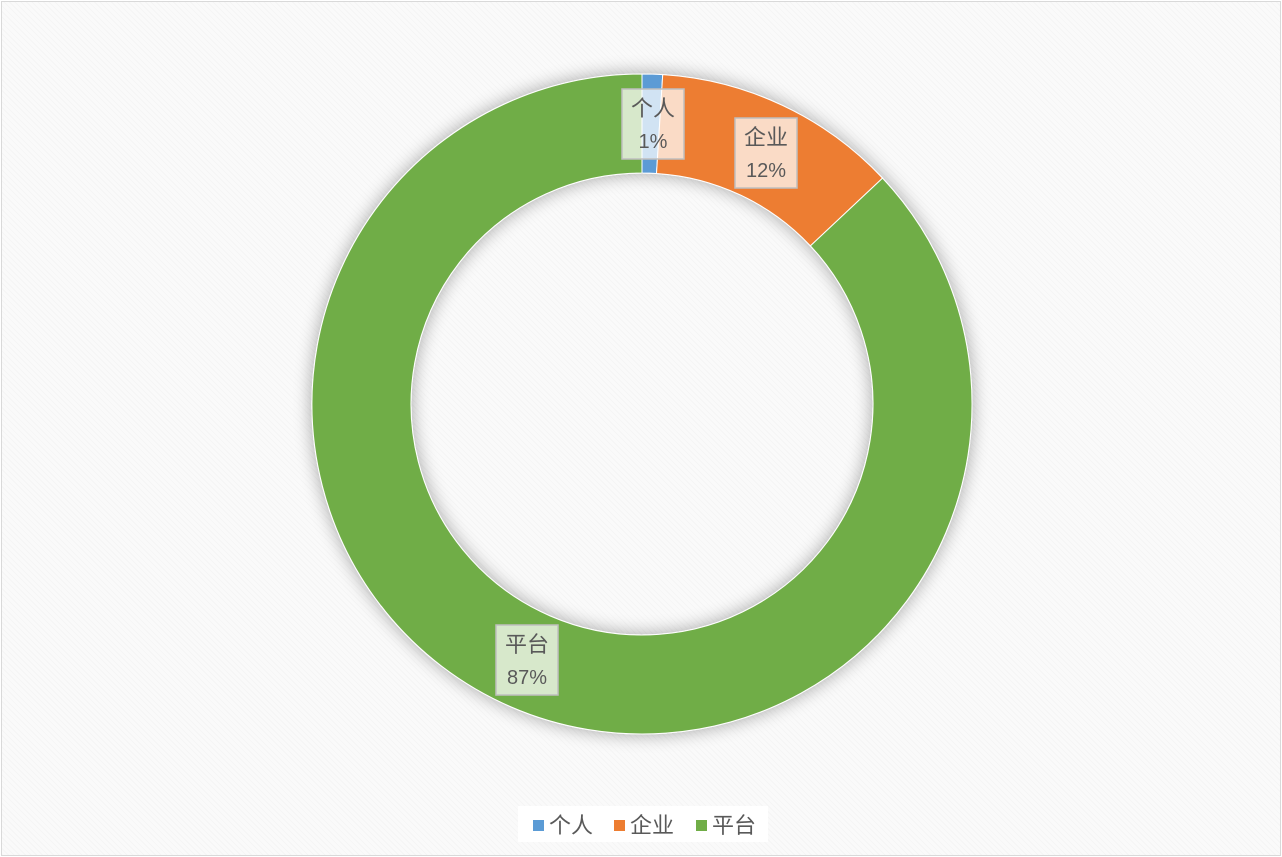 This screenshot has height=857, width=1282. What do you see at coordinates (766, 171) in the screenshot?
I see `data-label-value: 12%` at bounding box center [766, 171].